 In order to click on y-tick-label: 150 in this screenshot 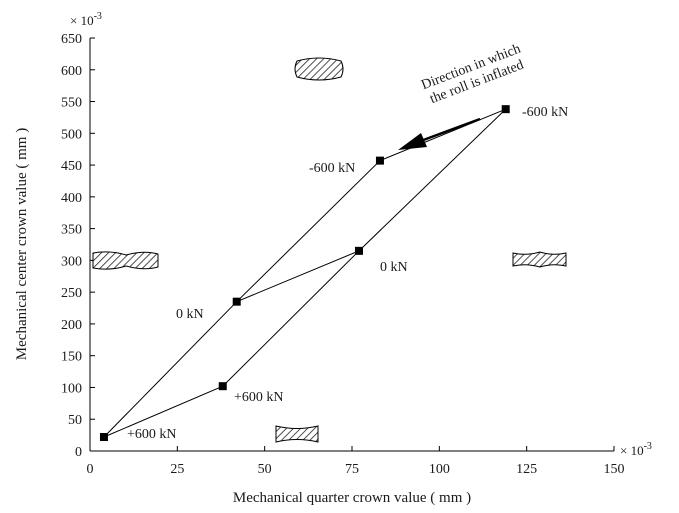, I will do `click(71, 357)`.